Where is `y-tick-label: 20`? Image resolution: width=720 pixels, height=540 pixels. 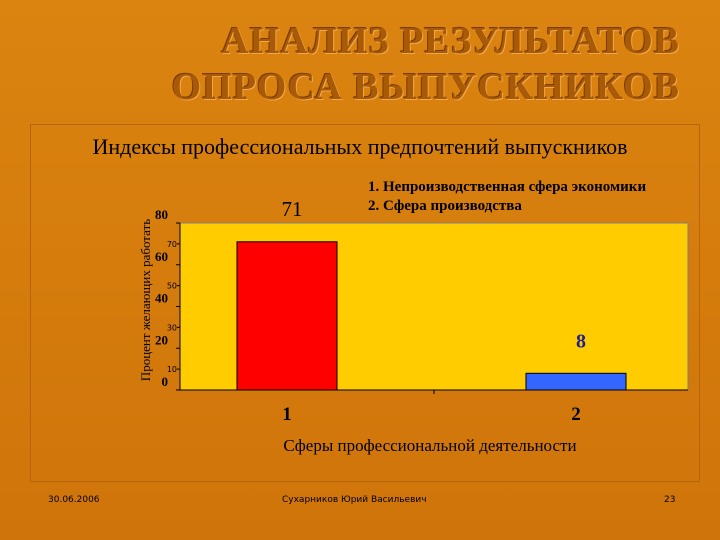
y-tick-label: 20 is located at coordinates (161, 339).